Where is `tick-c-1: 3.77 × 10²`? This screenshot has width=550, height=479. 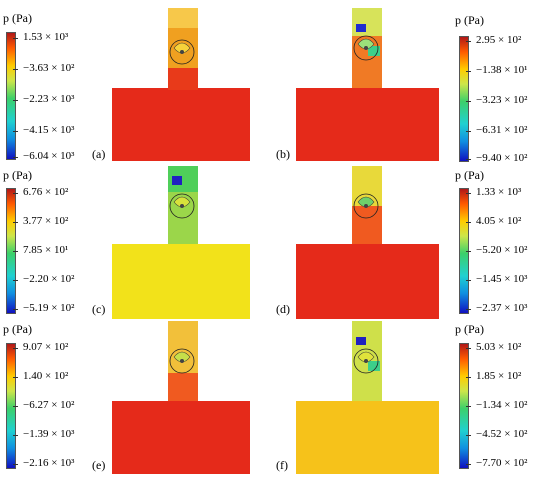 tick-c-1: 3.77 × 10² is located at coordinates (40, 221).